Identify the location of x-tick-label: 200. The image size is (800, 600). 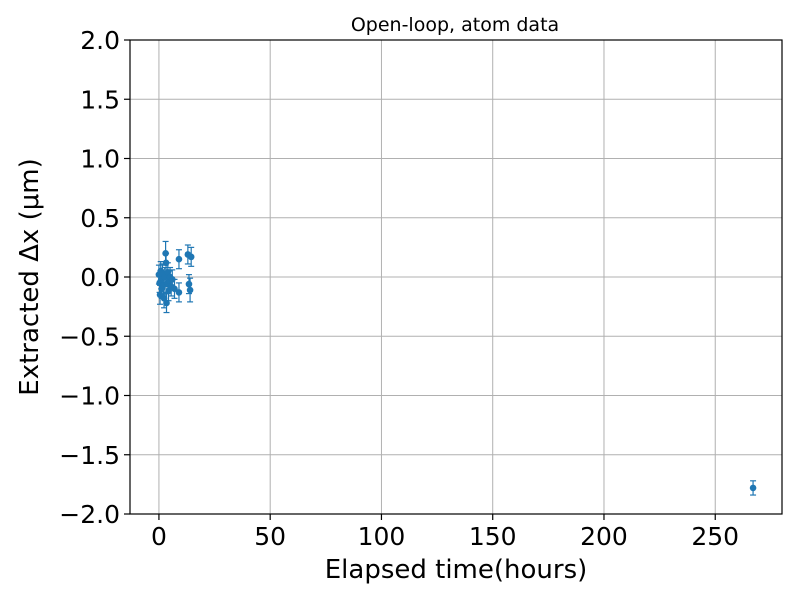
(604, 536).